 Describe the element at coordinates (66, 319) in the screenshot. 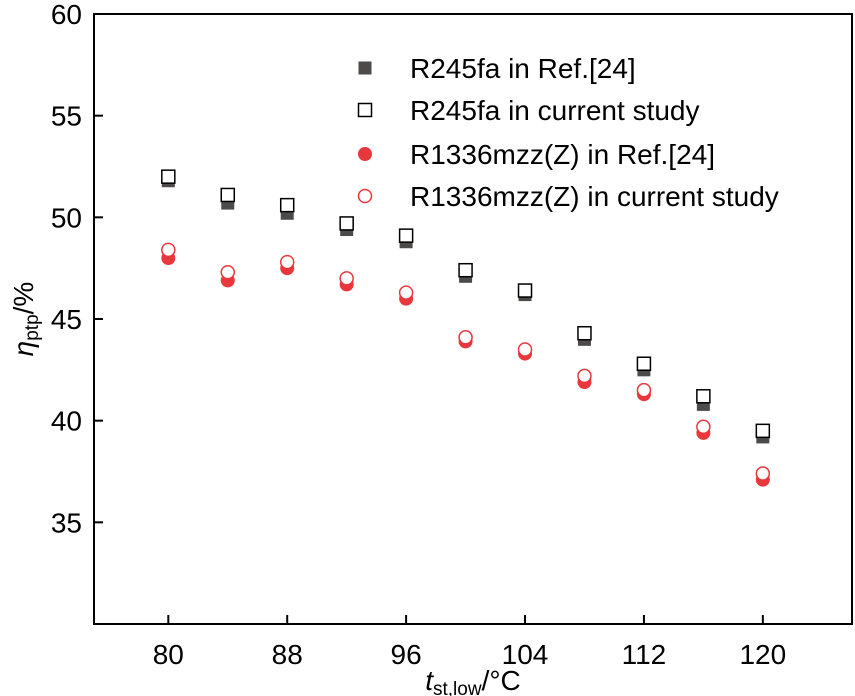

I see `y-tick-label: 45` at that location.